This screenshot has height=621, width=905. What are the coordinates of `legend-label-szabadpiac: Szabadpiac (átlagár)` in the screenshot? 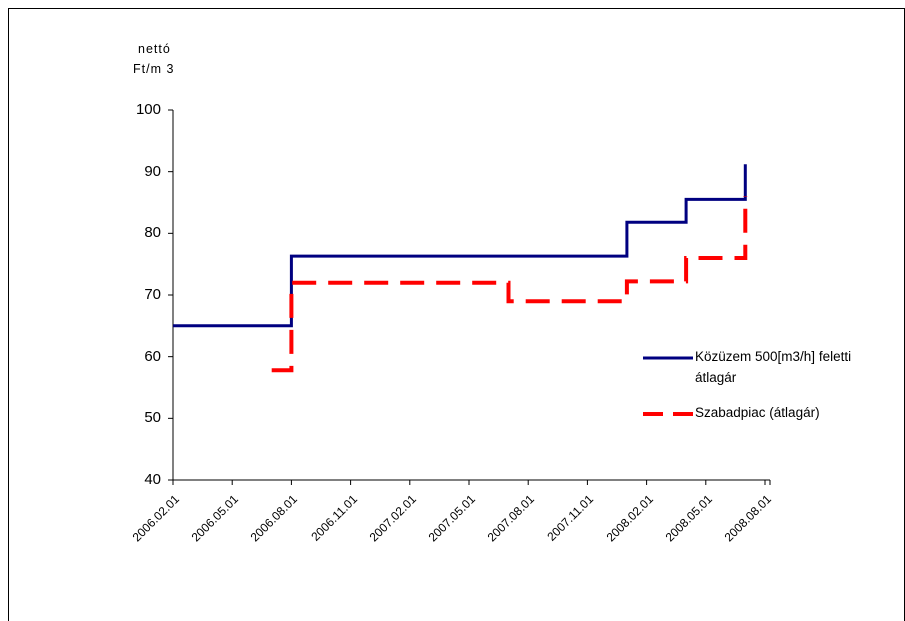 It's located at (757, 412).